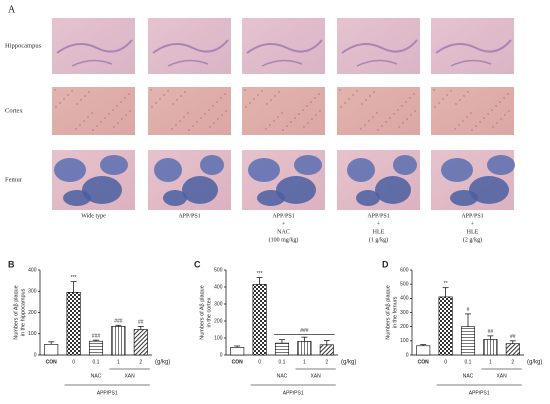 The height and width of the screenshot is (404, 550). I want to click on column-label: Wide type, so click(93, 216).